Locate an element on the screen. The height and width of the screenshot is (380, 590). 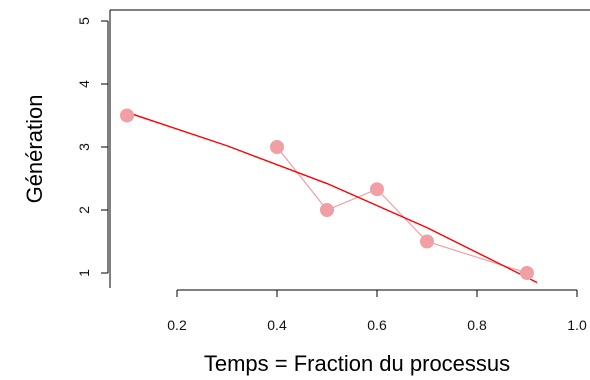
y-axis: 1 2 3 4 5 is located at coordinates (92, 147).